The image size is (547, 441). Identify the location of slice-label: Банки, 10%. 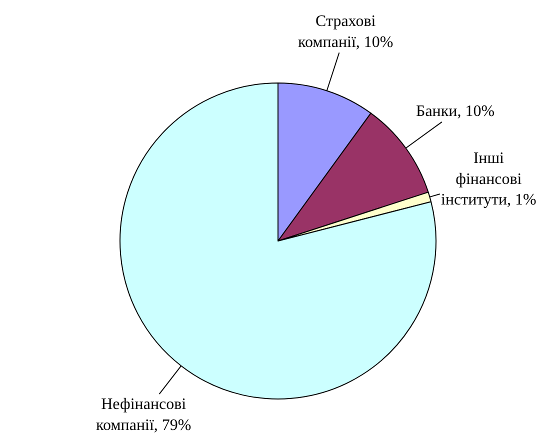
(455, 111).